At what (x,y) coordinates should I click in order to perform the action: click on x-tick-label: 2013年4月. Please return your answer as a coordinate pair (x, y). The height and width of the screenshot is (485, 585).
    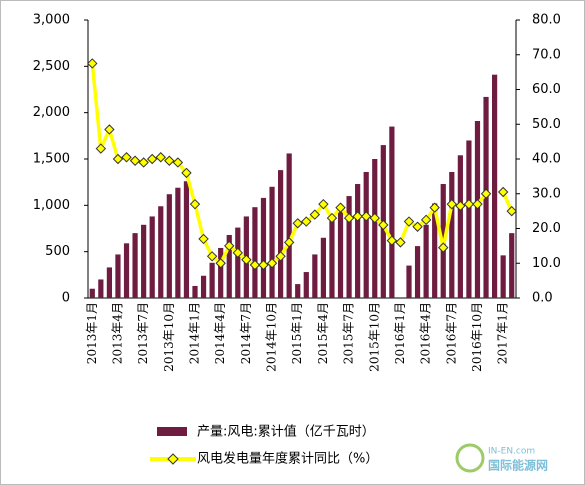
    Looking at the image, I should click on (117, 333).